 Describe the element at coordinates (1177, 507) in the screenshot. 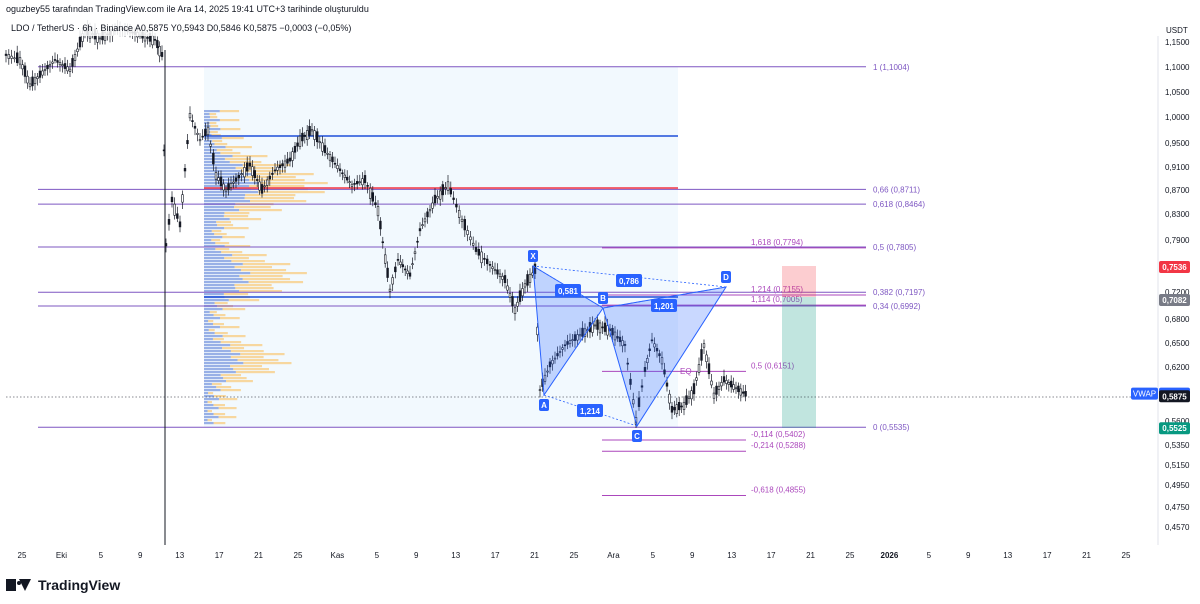

I see `y-tick-label: 0,4750` at that location.